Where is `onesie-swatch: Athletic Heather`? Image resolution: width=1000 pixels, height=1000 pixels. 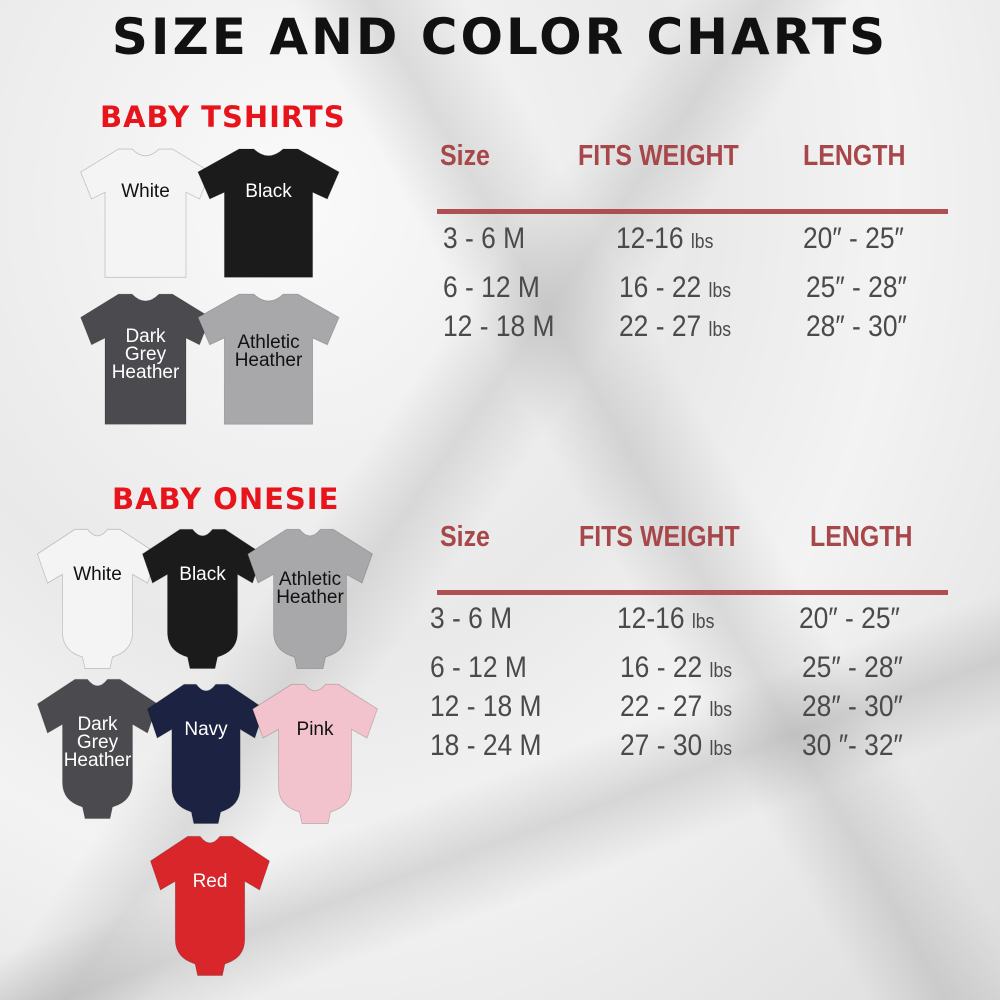
onesie-swatch: Athletic Heather is located at coordinates (310, 597).